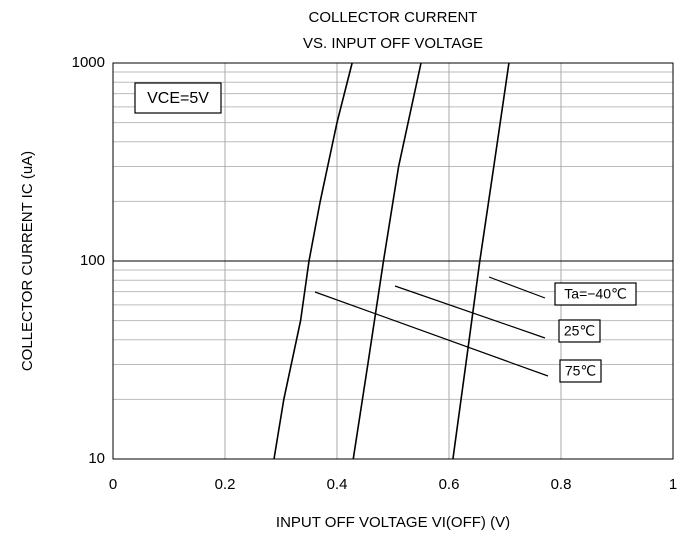  I want to click on series-label: 75℃, so click(580, 371).